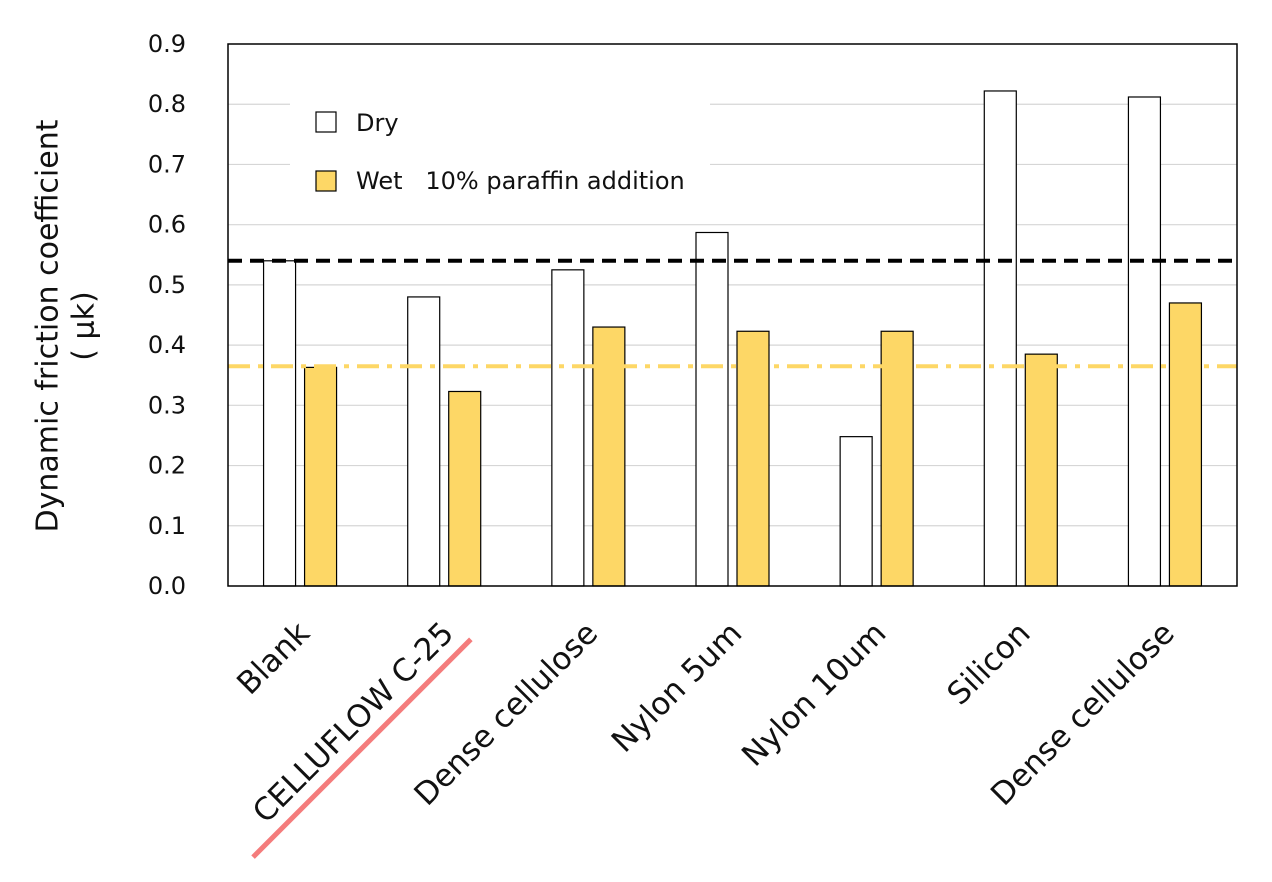  What do you see at coordinates (167, 466) in the screenshot?
I see `y-tick-label: 0.2` at bounding box center [167, 466].